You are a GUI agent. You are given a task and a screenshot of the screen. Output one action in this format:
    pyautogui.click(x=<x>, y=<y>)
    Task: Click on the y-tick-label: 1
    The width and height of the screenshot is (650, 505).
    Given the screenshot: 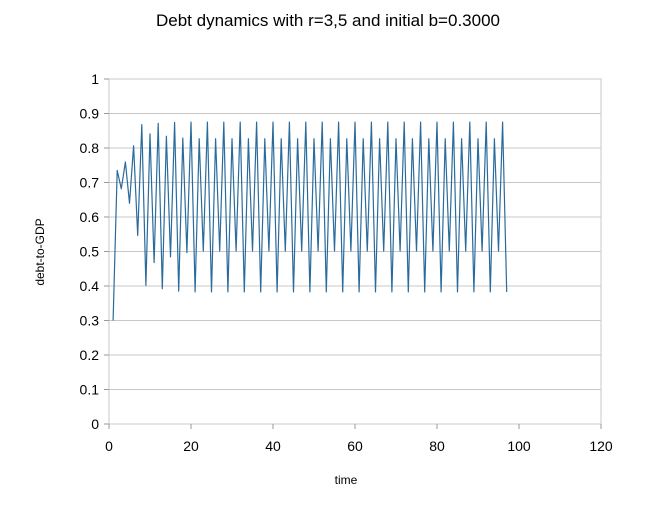 What is the action you would take?
    pyautogui.click(x=95, y=79)
    